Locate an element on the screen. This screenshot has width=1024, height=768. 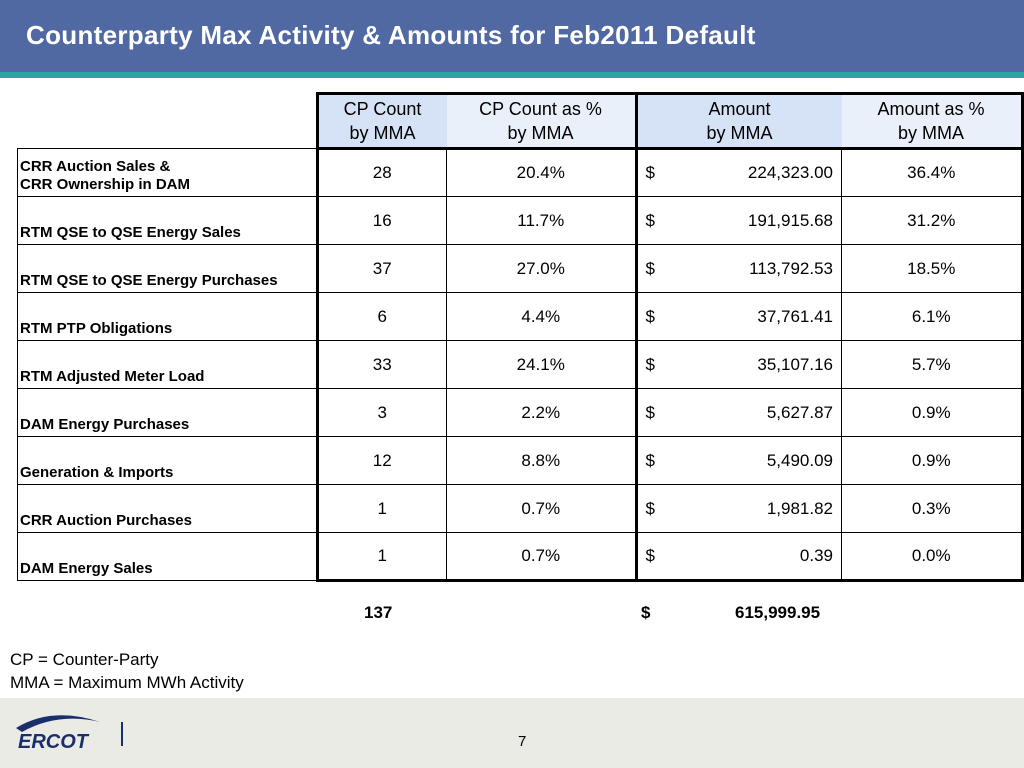
row-amount: $0.39 is located at coordinates (738, 557).